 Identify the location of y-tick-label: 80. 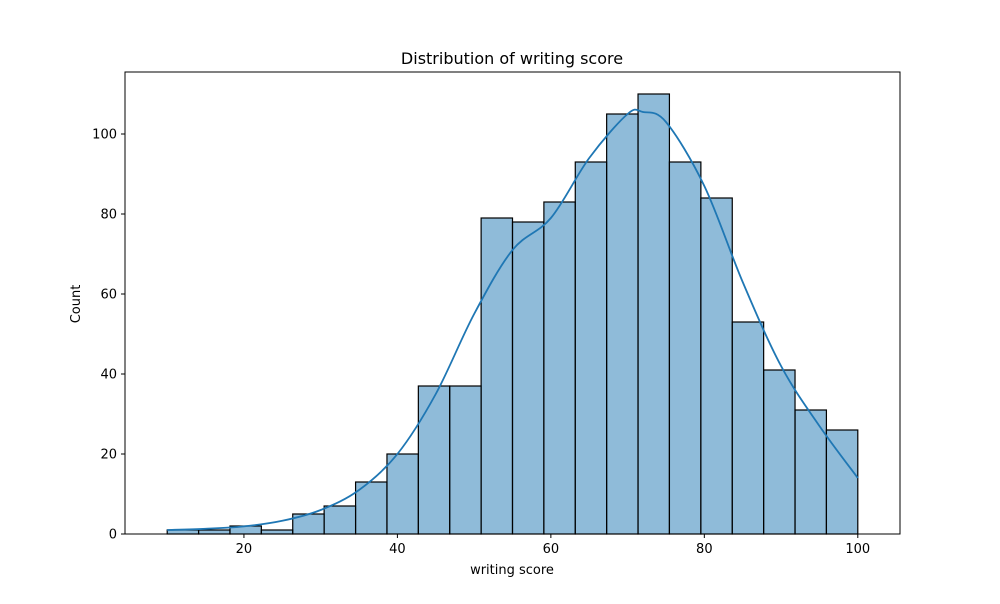
(108, 215).